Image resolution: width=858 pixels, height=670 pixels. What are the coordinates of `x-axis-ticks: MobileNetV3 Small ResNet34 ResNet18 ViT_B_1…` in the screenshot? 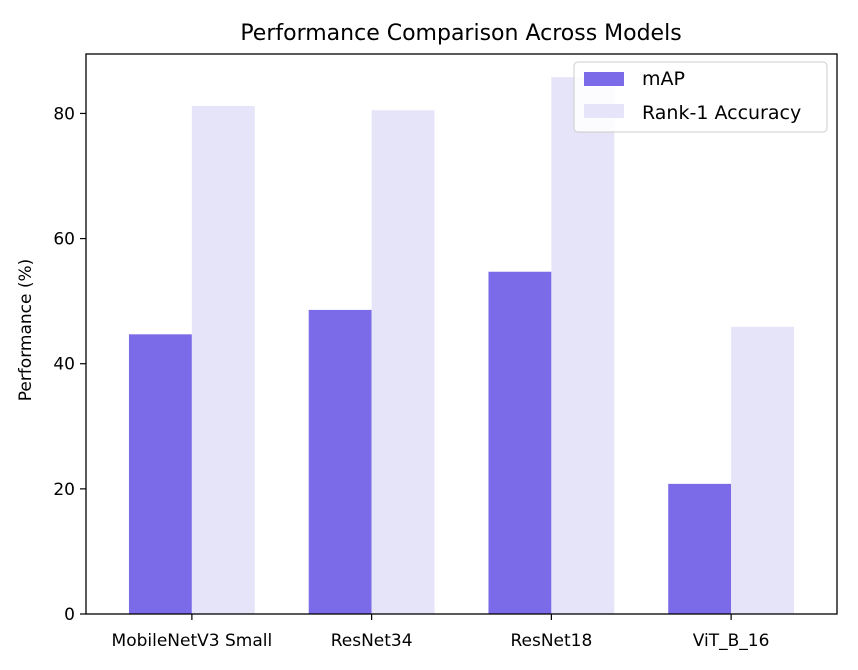 It's located at (441, 632).